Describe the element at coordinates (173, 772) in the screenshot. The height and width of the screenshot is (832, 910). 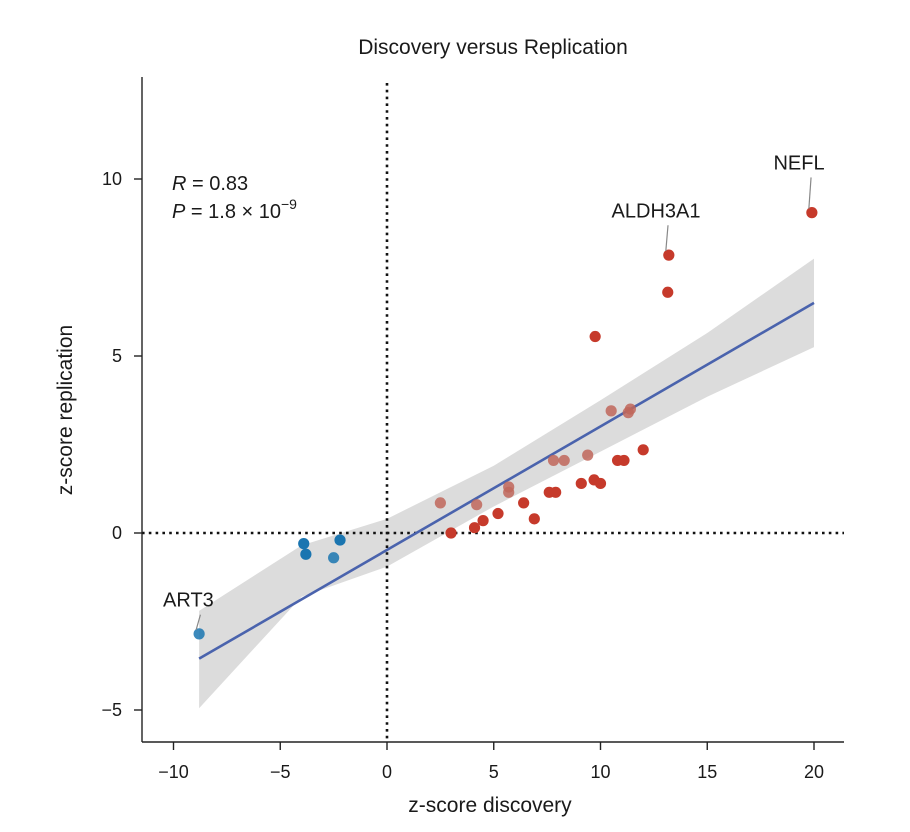
I see `x-tick-label: −10` at that location.